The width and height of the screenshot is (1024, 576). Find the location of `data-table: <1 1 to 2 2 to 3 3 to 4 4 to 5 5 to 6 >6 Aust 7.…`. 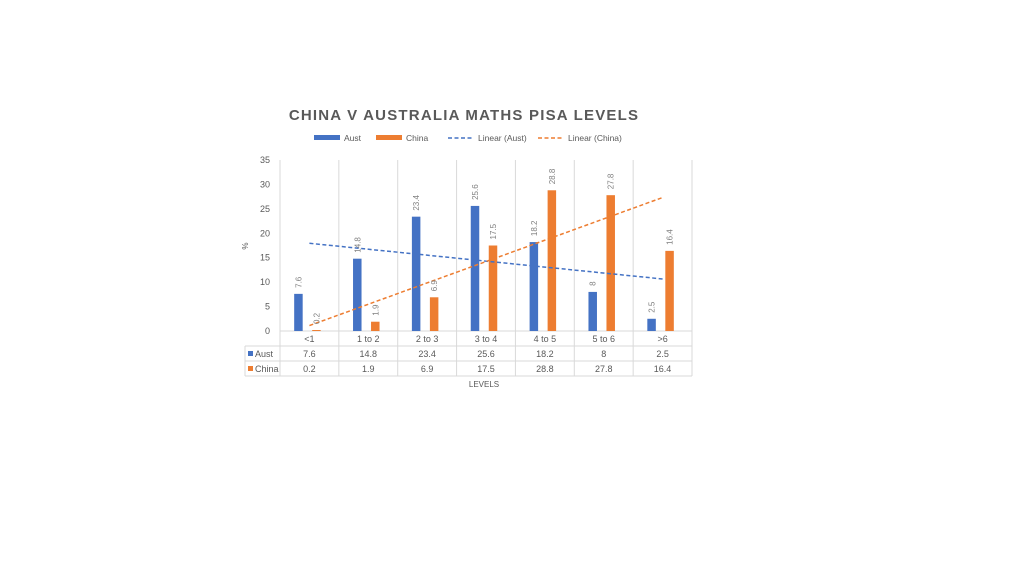

data-table: <1 1 to 2 2 to 3 3 to 4 4 to 5 5 to 6 >6 Aust 7.… is located at coordinates (468, 354).